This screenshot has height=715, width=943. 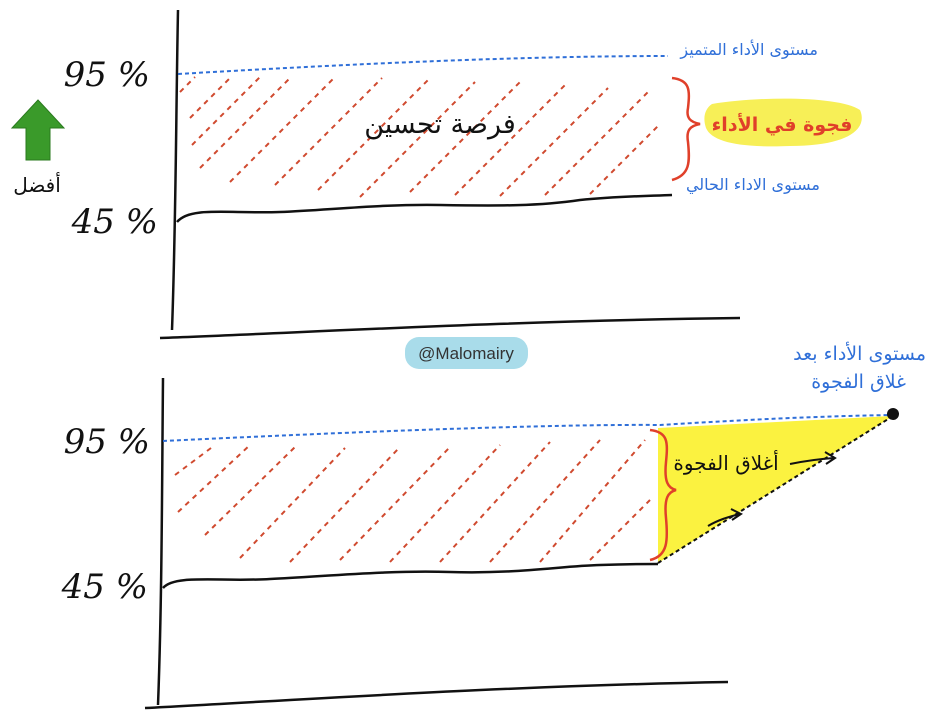 I want to click on top-pct-low: 45 %, so click(x=114, y=222).